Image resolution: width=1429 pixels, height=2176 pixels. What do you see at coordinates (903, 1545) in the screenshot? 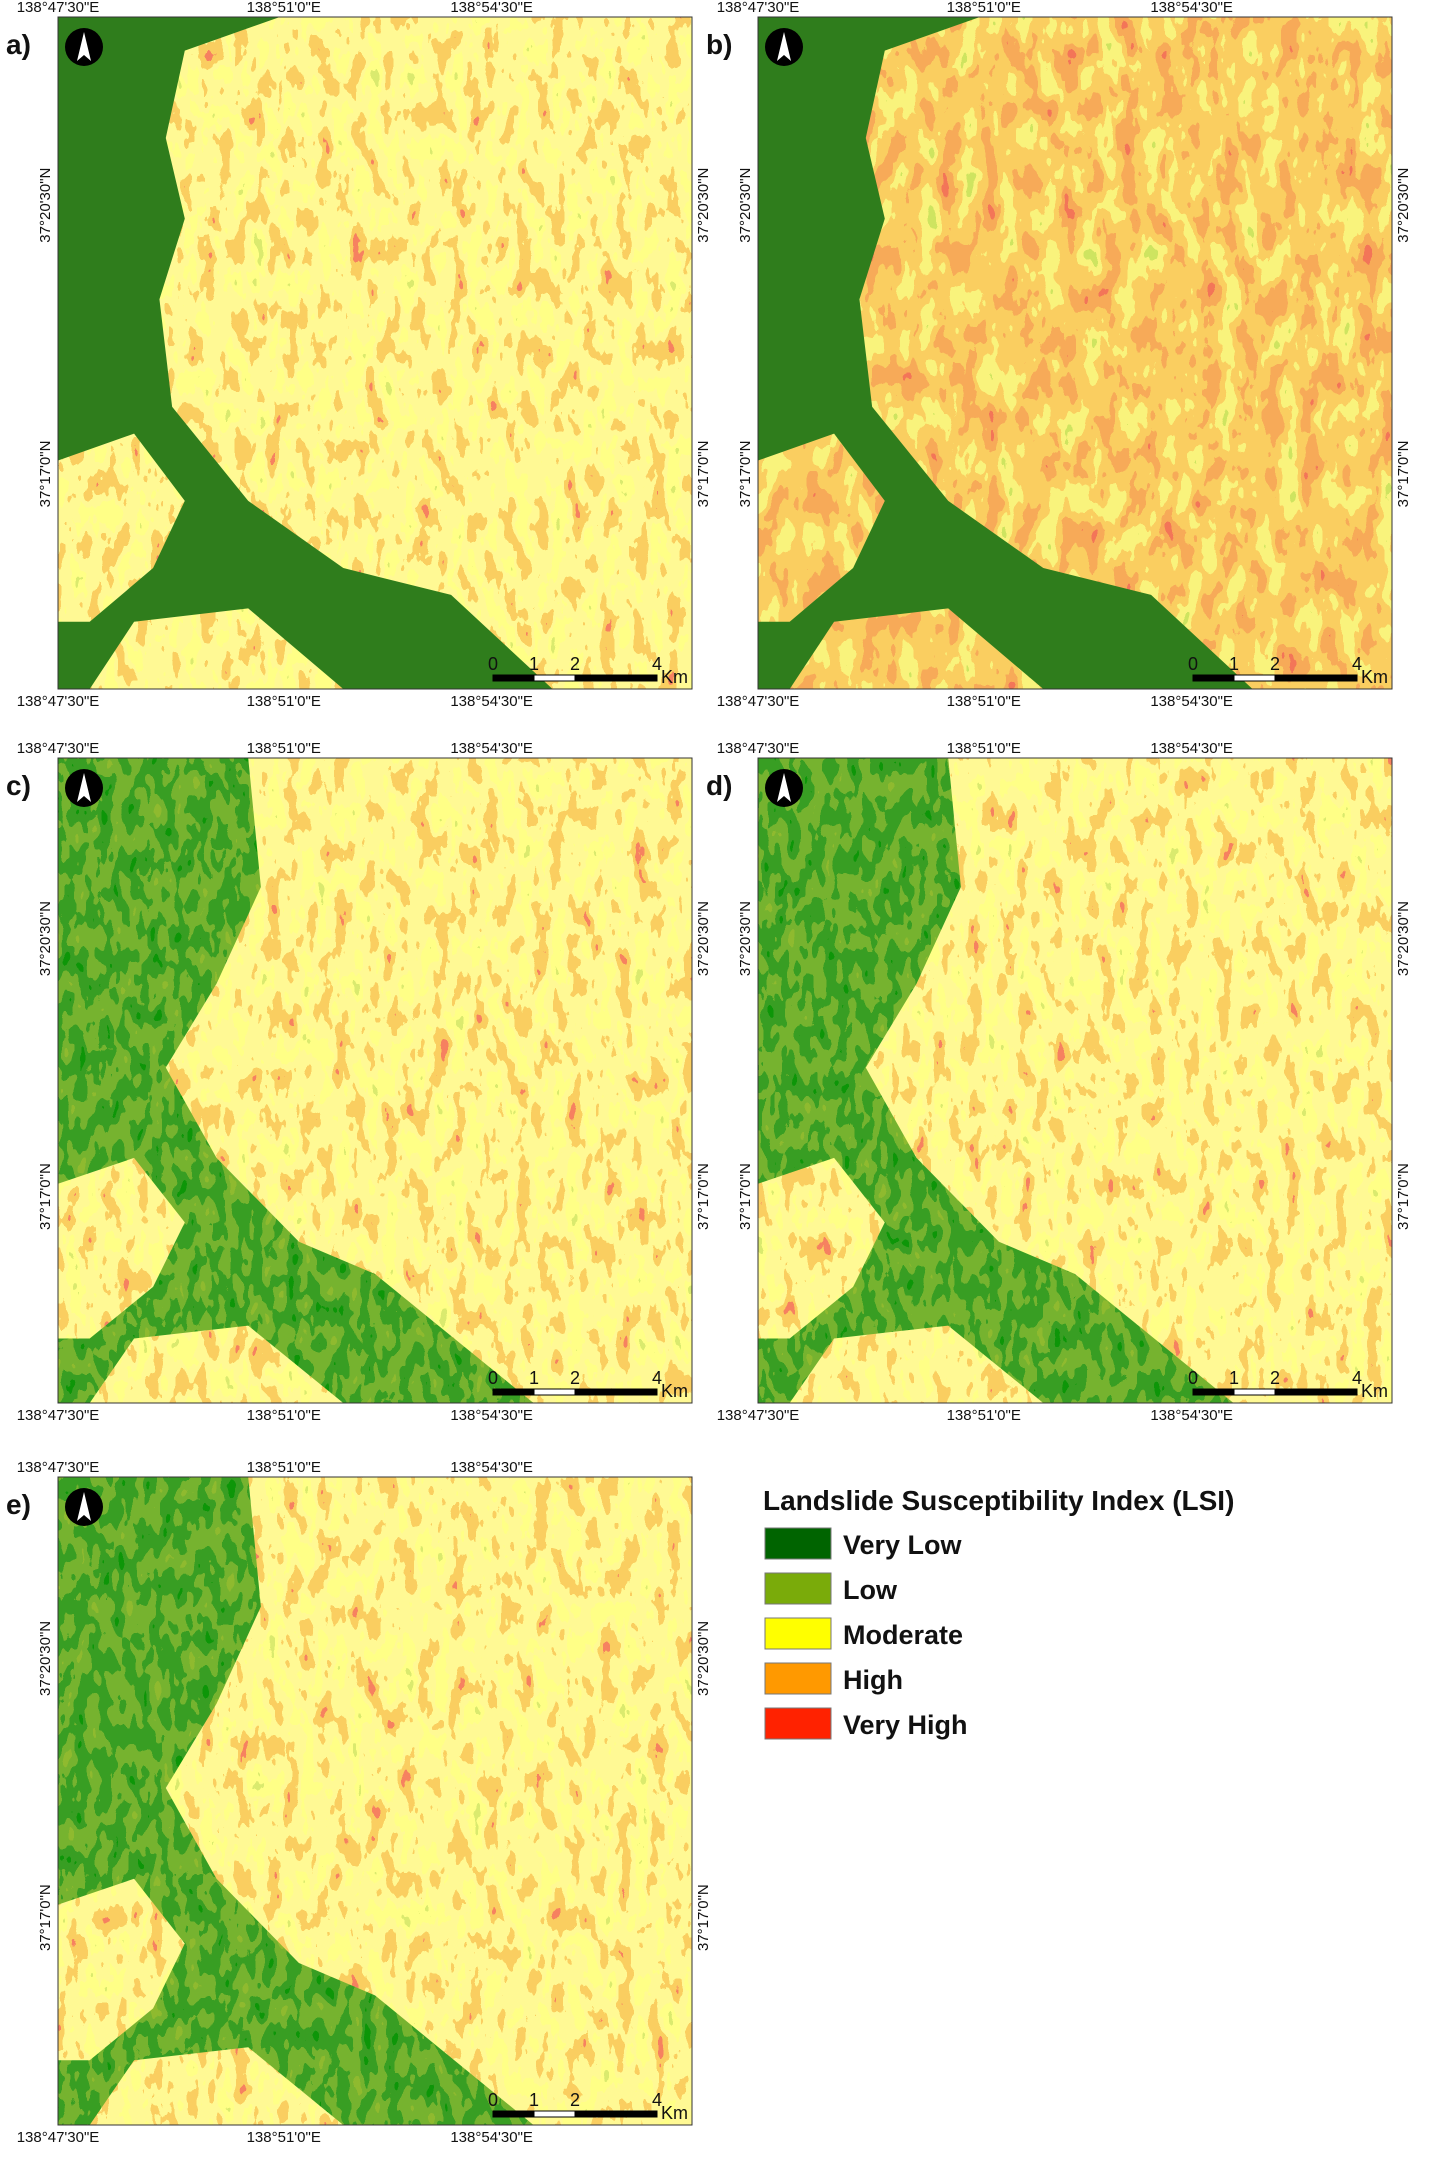
I see `legend-label: Very Low` at bounding box center [903, 1545].